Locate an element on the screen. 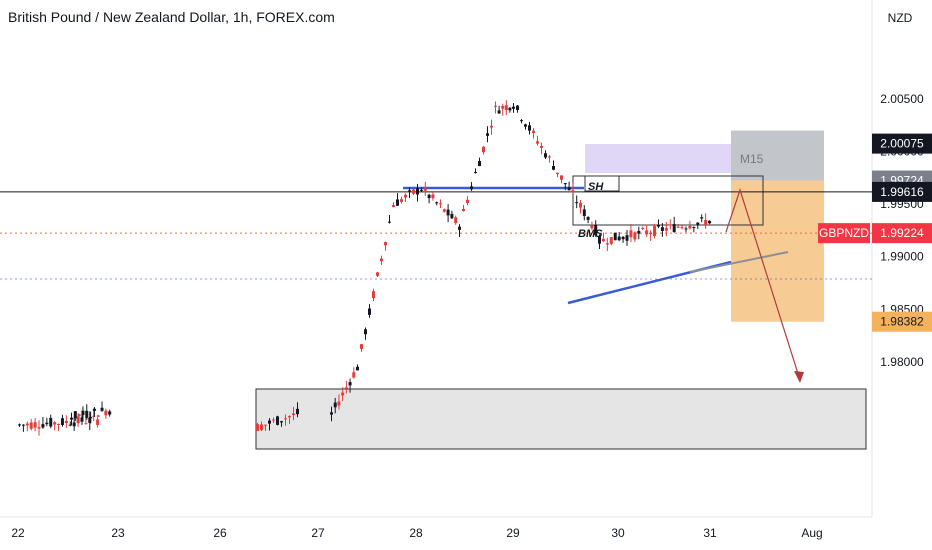 The height and width of the screenshot is (550, 932). sh-label: SH is located at coordinates (596, 187).